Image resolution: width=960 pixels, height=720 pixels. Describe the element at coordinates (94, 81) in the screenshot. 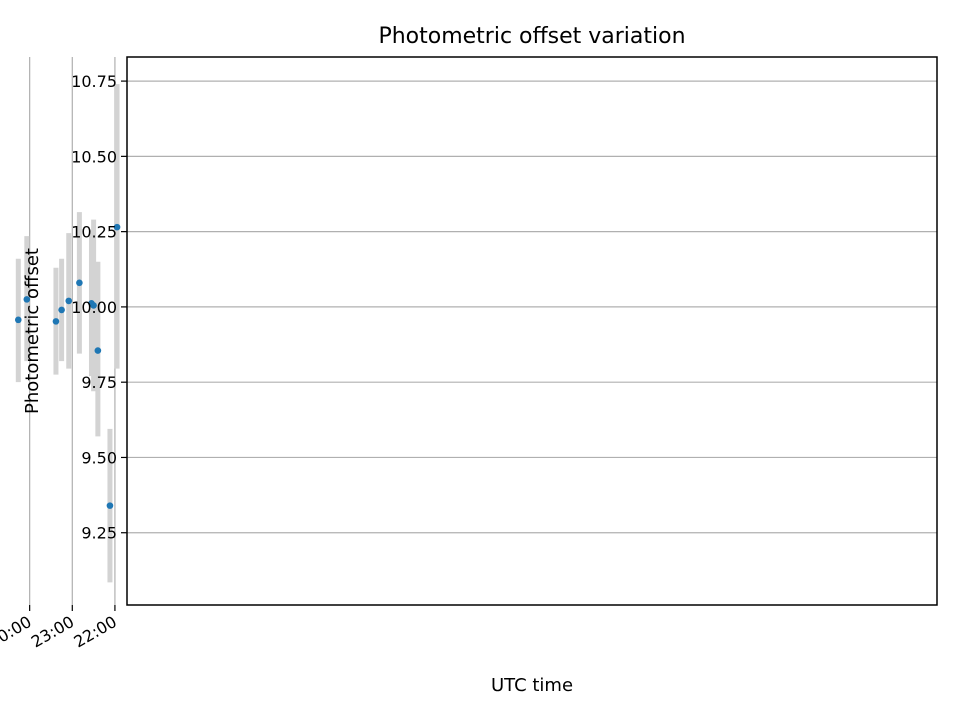

I see `y-tick-label: 10.75` at that location.